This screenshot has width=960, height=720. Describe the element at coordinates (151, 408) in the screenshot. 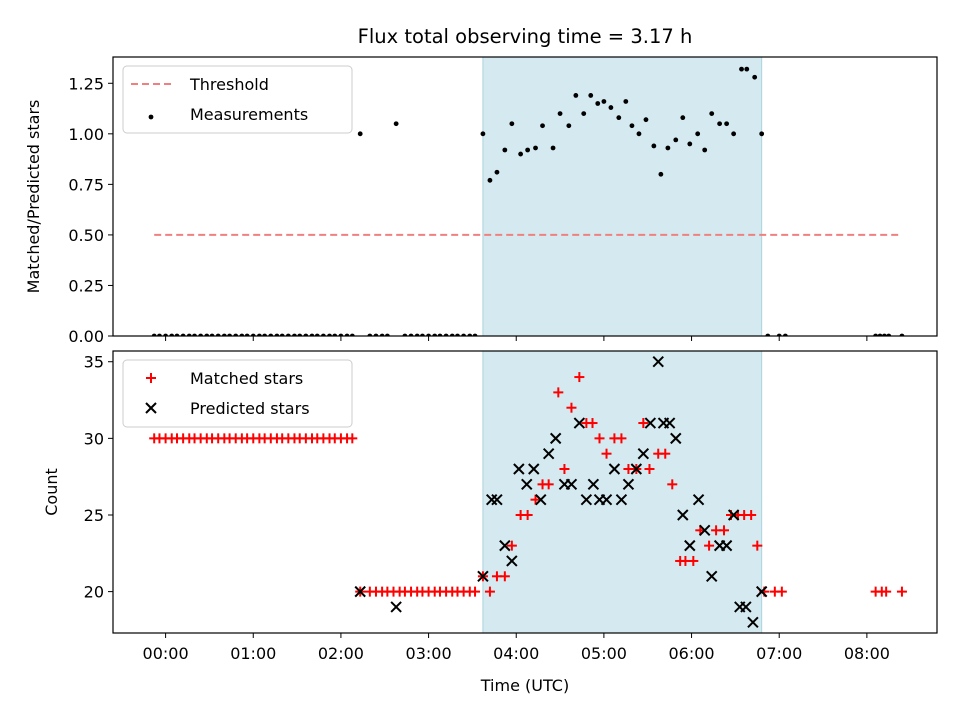

I see `legend-predicted-swatch` at that location.